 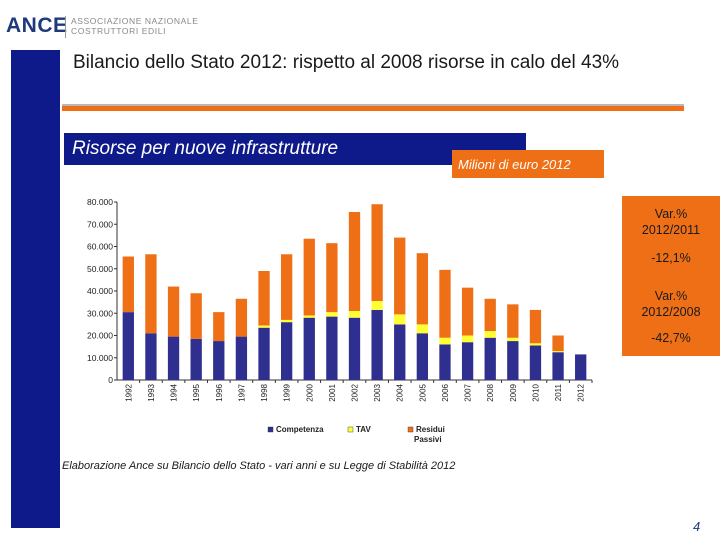 I want to click on page-number: 4, so click(x=697, y=526).